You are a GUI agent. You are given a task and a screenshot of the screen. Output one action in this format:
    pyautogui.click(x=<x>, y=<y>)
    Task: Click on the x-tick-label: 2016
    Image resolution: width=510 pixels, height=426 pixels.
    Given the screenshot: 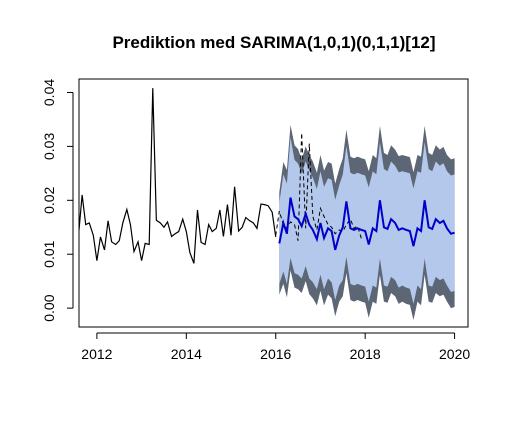 What is the action you would take?
    pyautogui.click(x=275, y=354)
    